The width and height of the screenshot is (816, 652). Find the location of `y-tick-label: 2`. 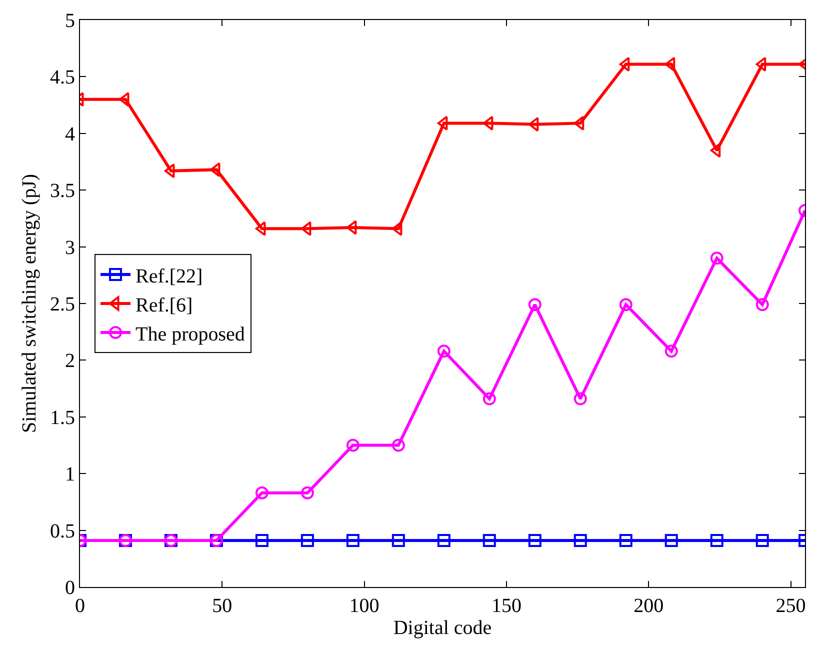

y-tick-label: 2 is located at coordinates (70, 361).